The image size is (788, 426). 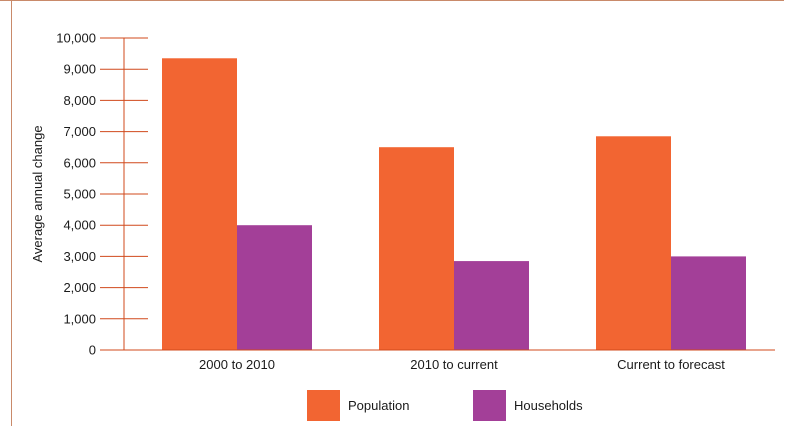 What do you see at coordinates (79, 318) in the screenshot?
I see `y-tick-label: 1,000` at bounding box center [79, 318].